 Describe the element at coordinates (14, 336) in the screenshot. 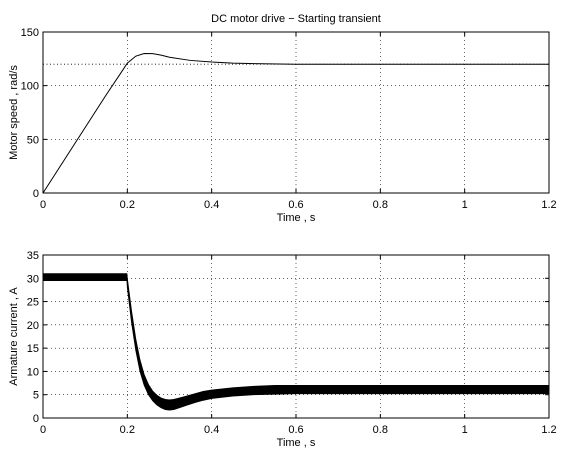

I see `y-axis-label: Armature current , A` at that location.